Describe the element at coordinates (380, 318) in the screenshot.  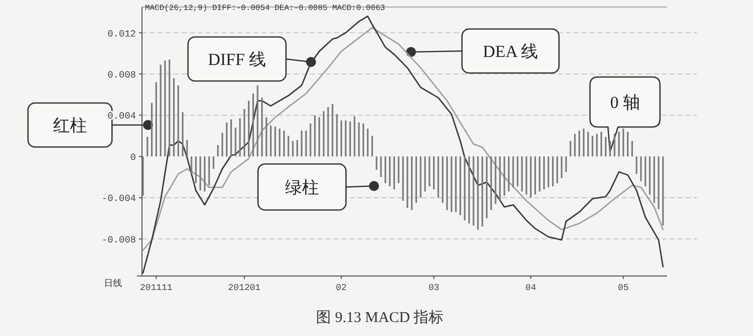
I see `annotation: 图 9.13 MACD 指标` at that location.